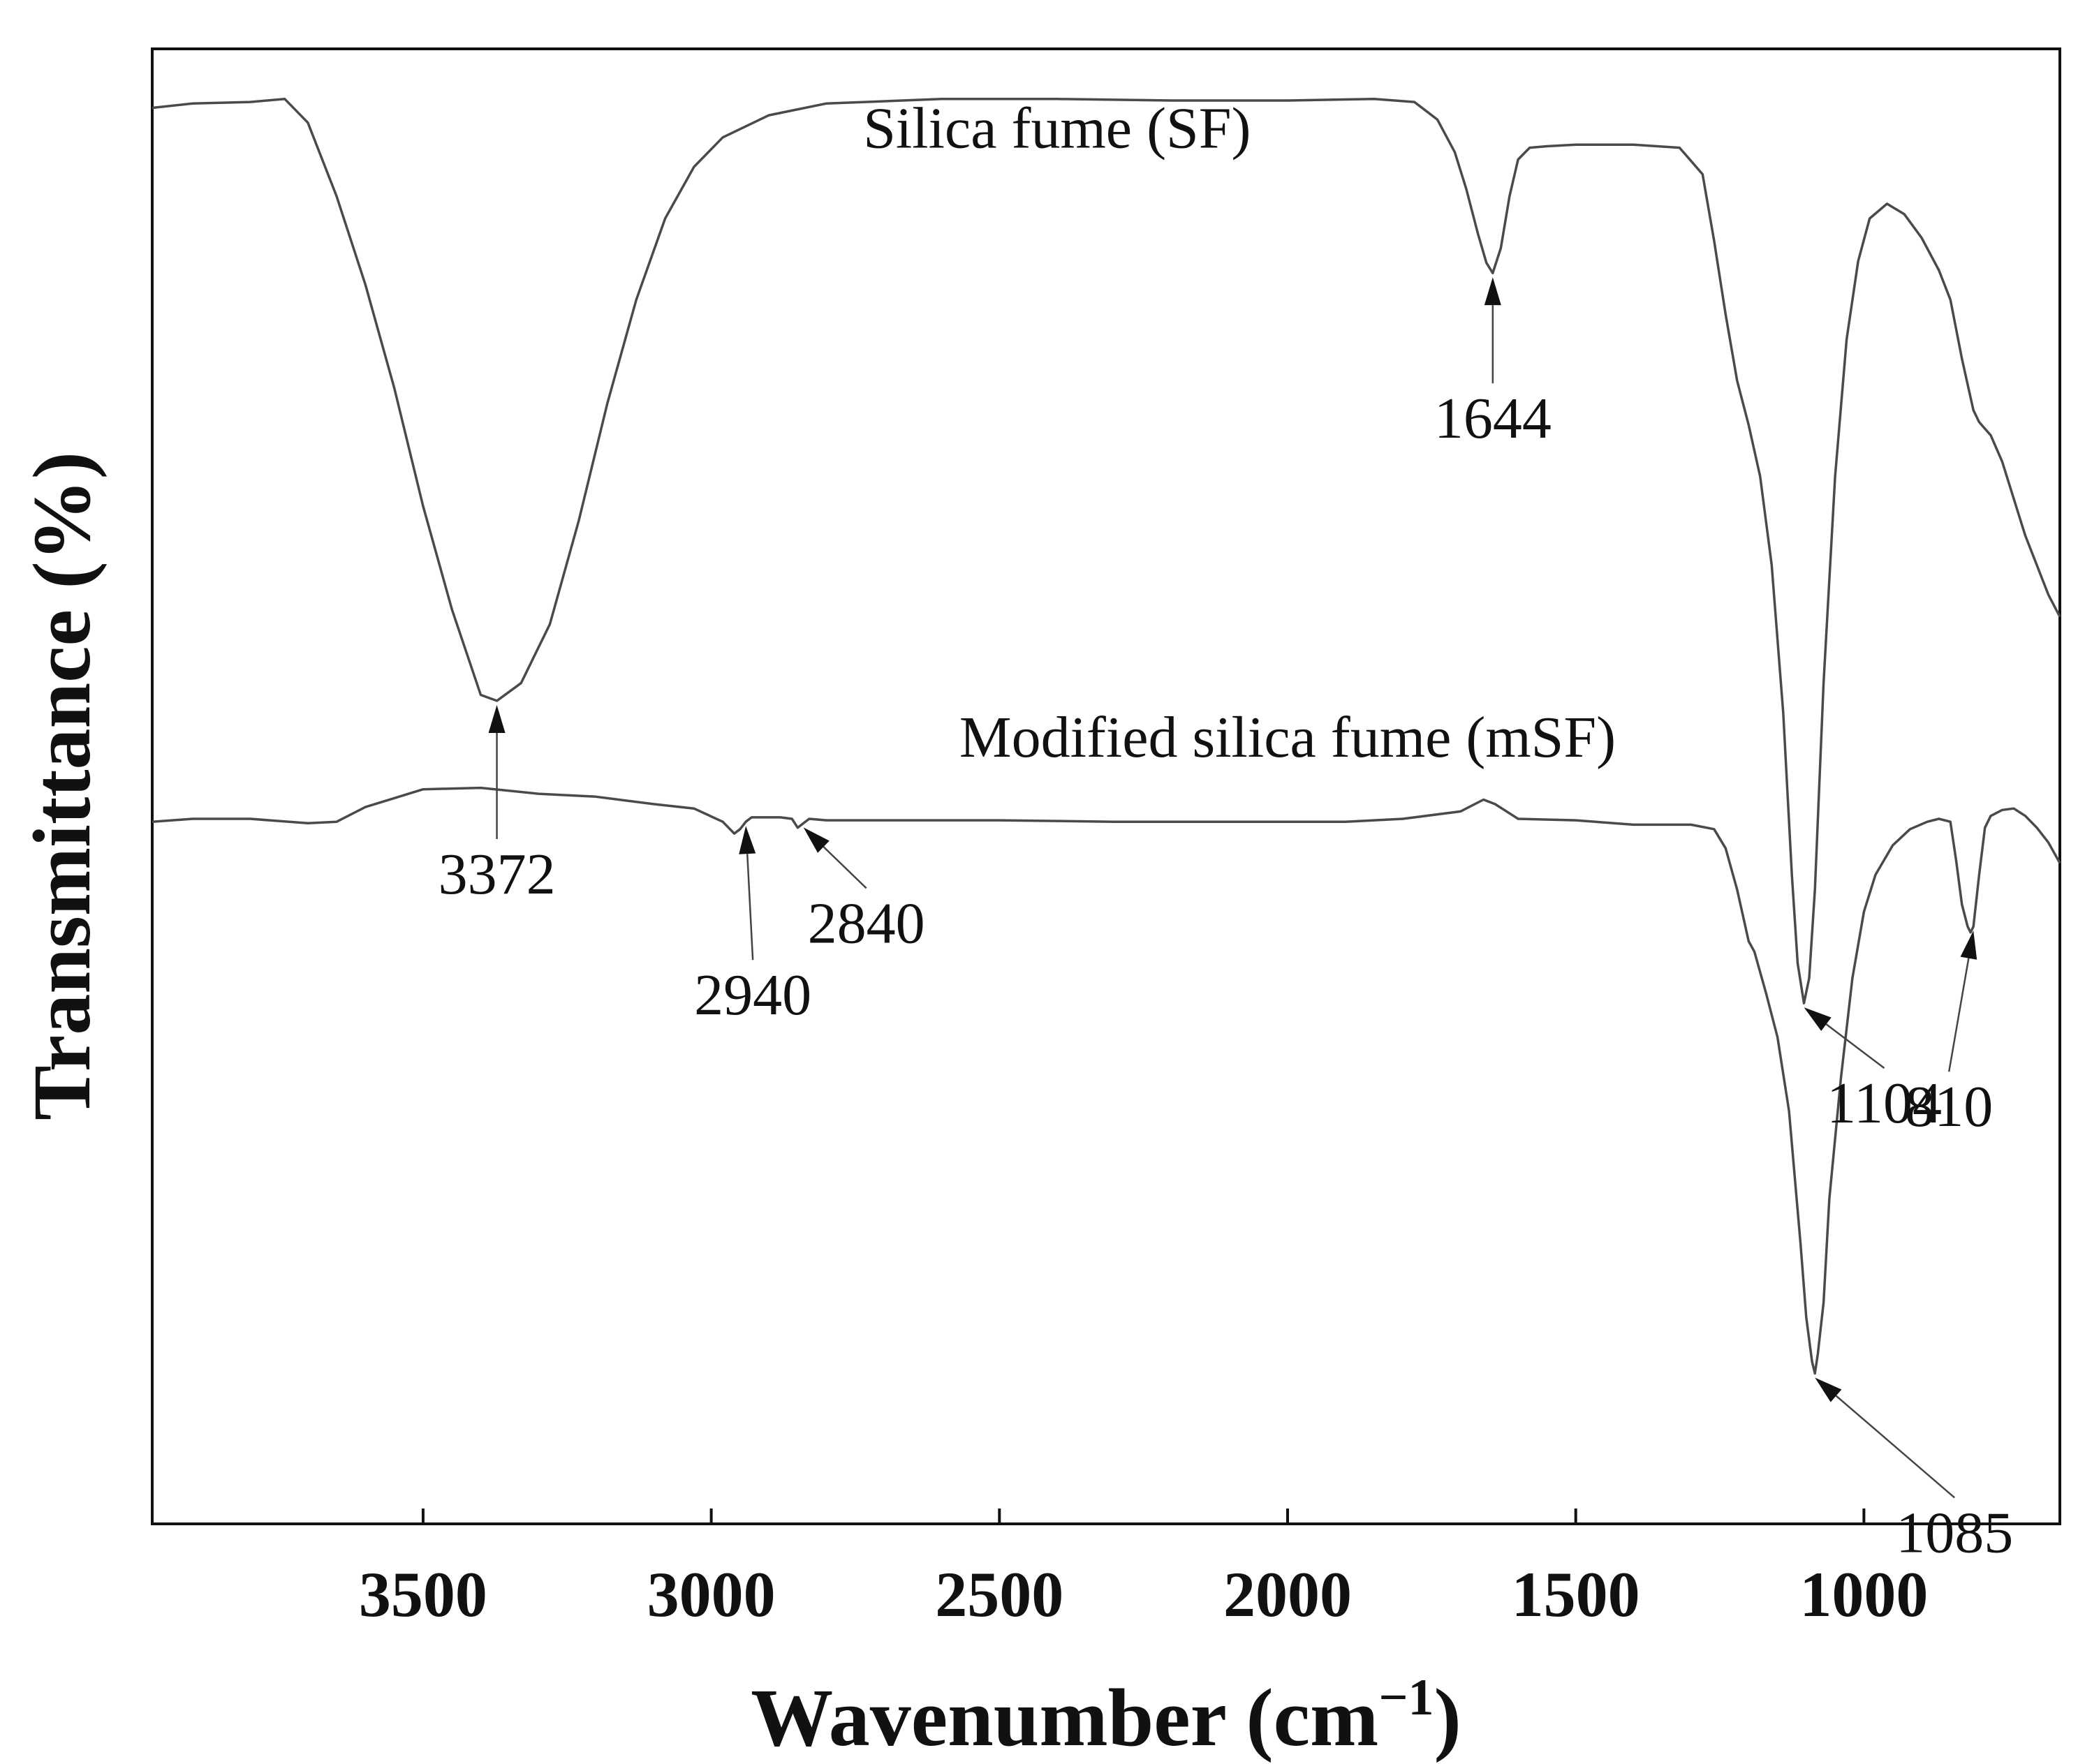 This screenshot has height=1764, width=2085. Describe the element at coordinates (497, 805) in the screenshot. I see `peak-annotation-3372: 3372` at that location.